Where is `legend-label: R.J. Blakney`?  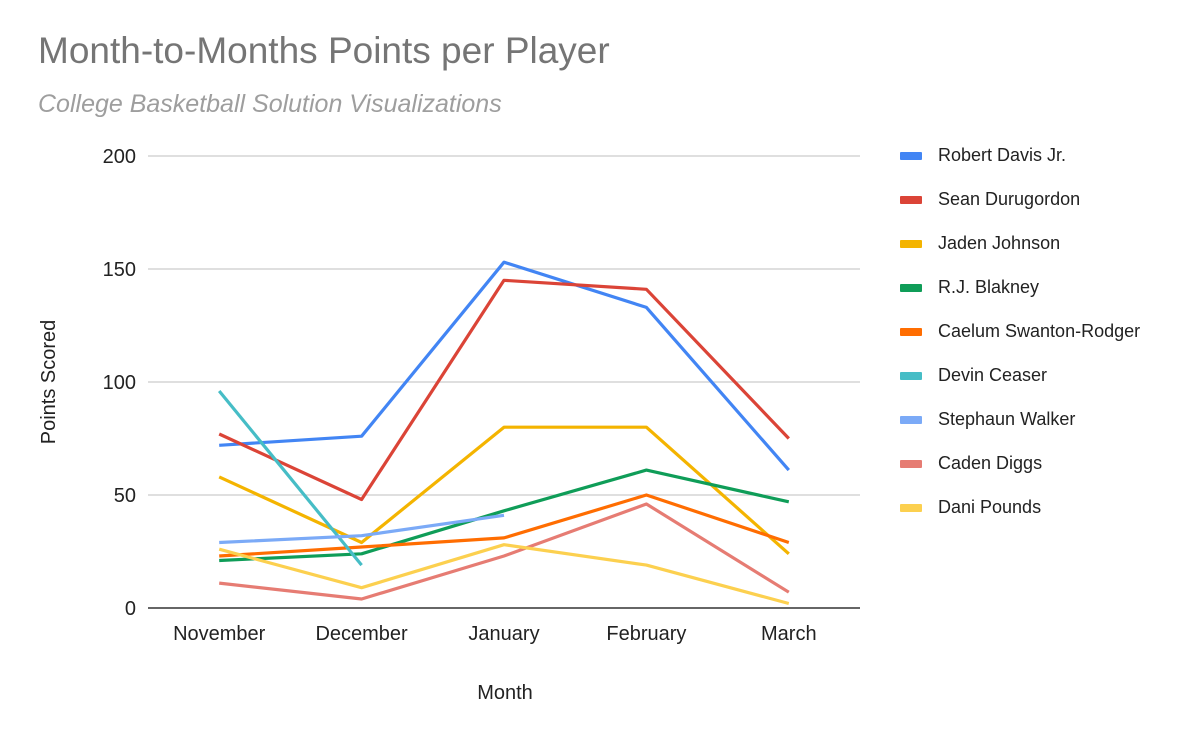
legend-label: R.J. Blakney is located at coordinates (989, 287).